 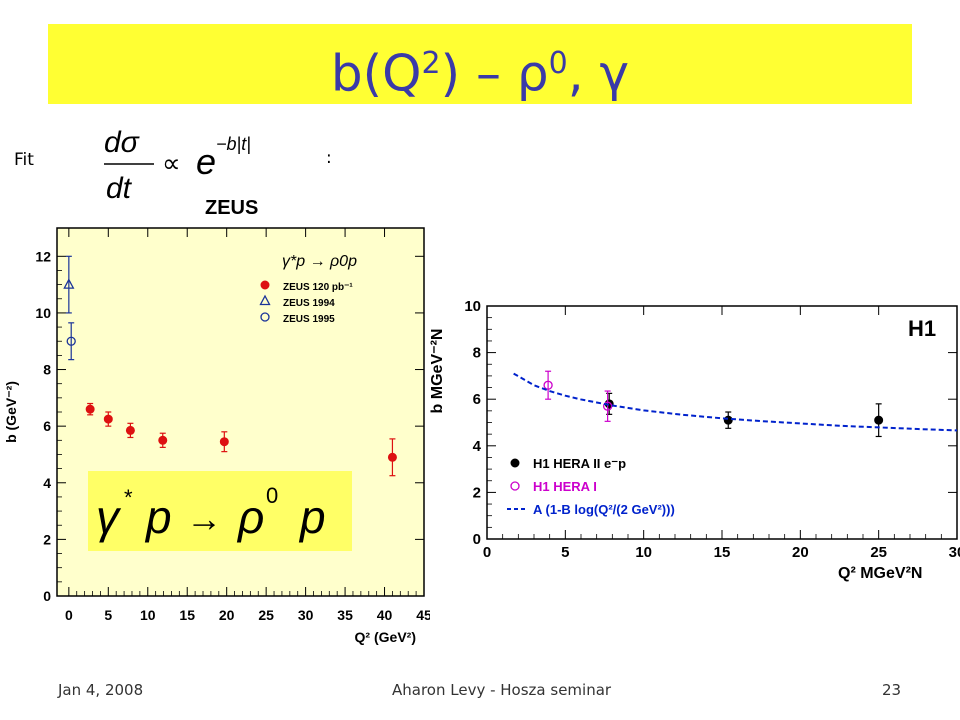 What do you see at coordinates (24, 160) in the screenshot?
I see `fit-label: Fit` at bounding box center [24, 160].